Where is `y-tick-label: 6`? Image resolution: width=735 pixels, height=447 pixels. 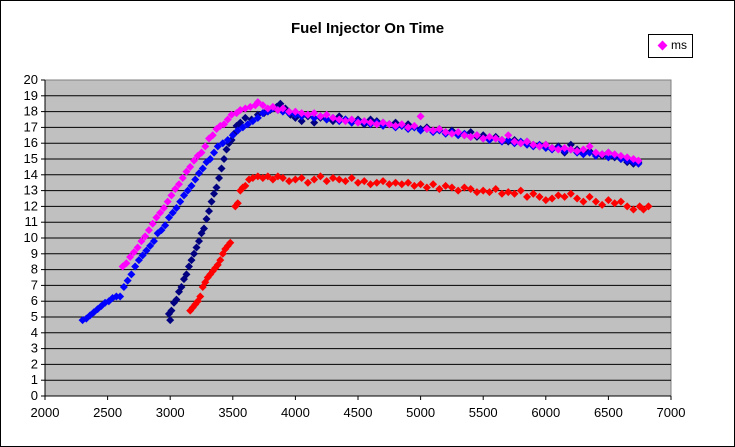 y-tick-label: 6 is located at coordinates (34, 300).